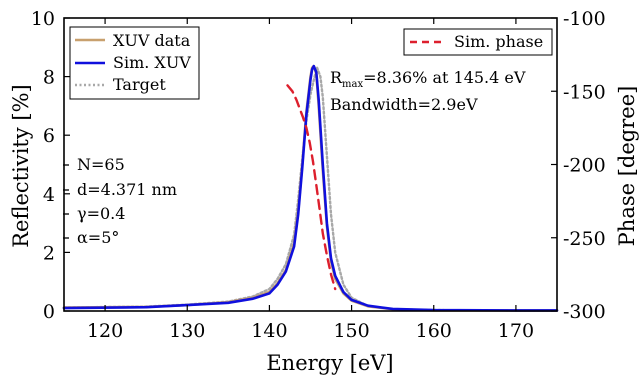  Describe the element at coordinates (329, 363) in the screenshot. I see `x-axis-title: Energy [eV]` at that location.